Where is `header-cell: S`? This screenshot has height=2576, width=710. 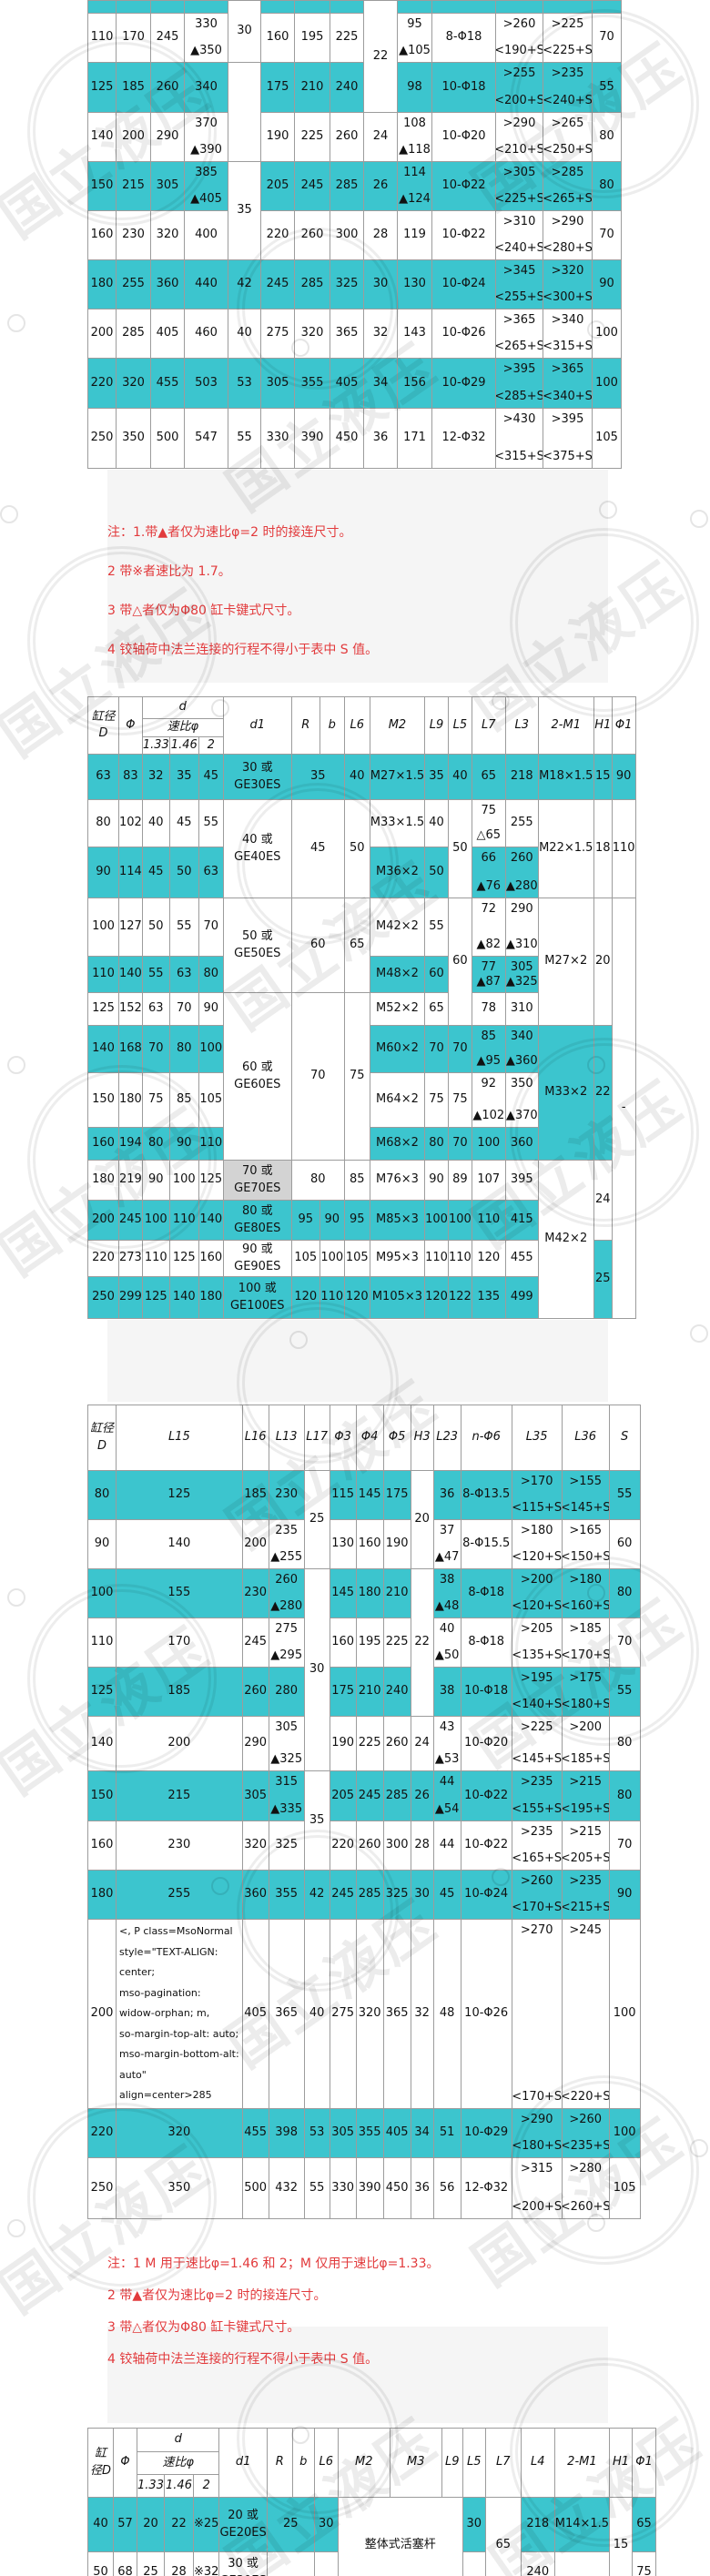
header-cell: S is located at coordinates (625, 1438).